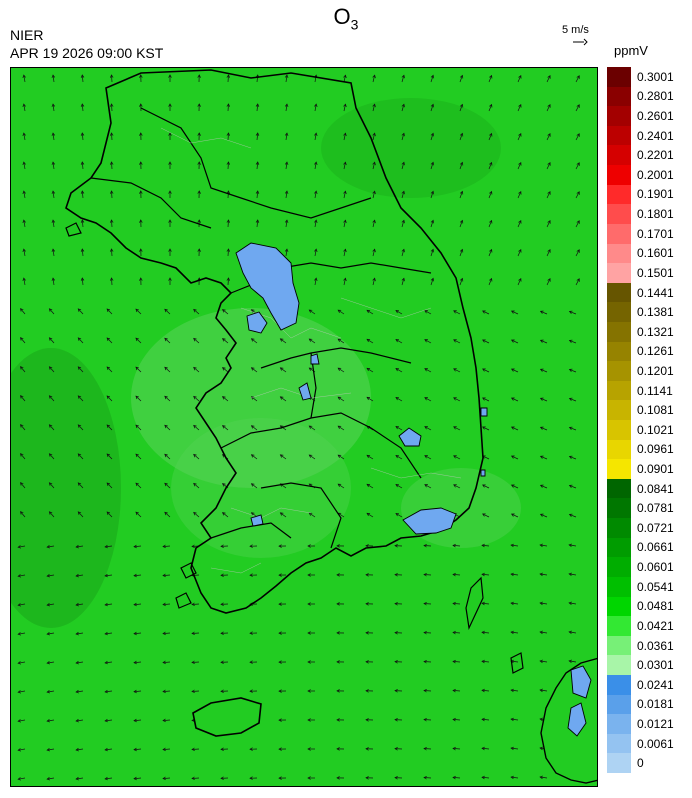 The width and height of the screenshot is (692, 798). Describe the element at coordinates (655, 567) in the screenshot. I see `legend-tick-label: 0.0601` at that location.